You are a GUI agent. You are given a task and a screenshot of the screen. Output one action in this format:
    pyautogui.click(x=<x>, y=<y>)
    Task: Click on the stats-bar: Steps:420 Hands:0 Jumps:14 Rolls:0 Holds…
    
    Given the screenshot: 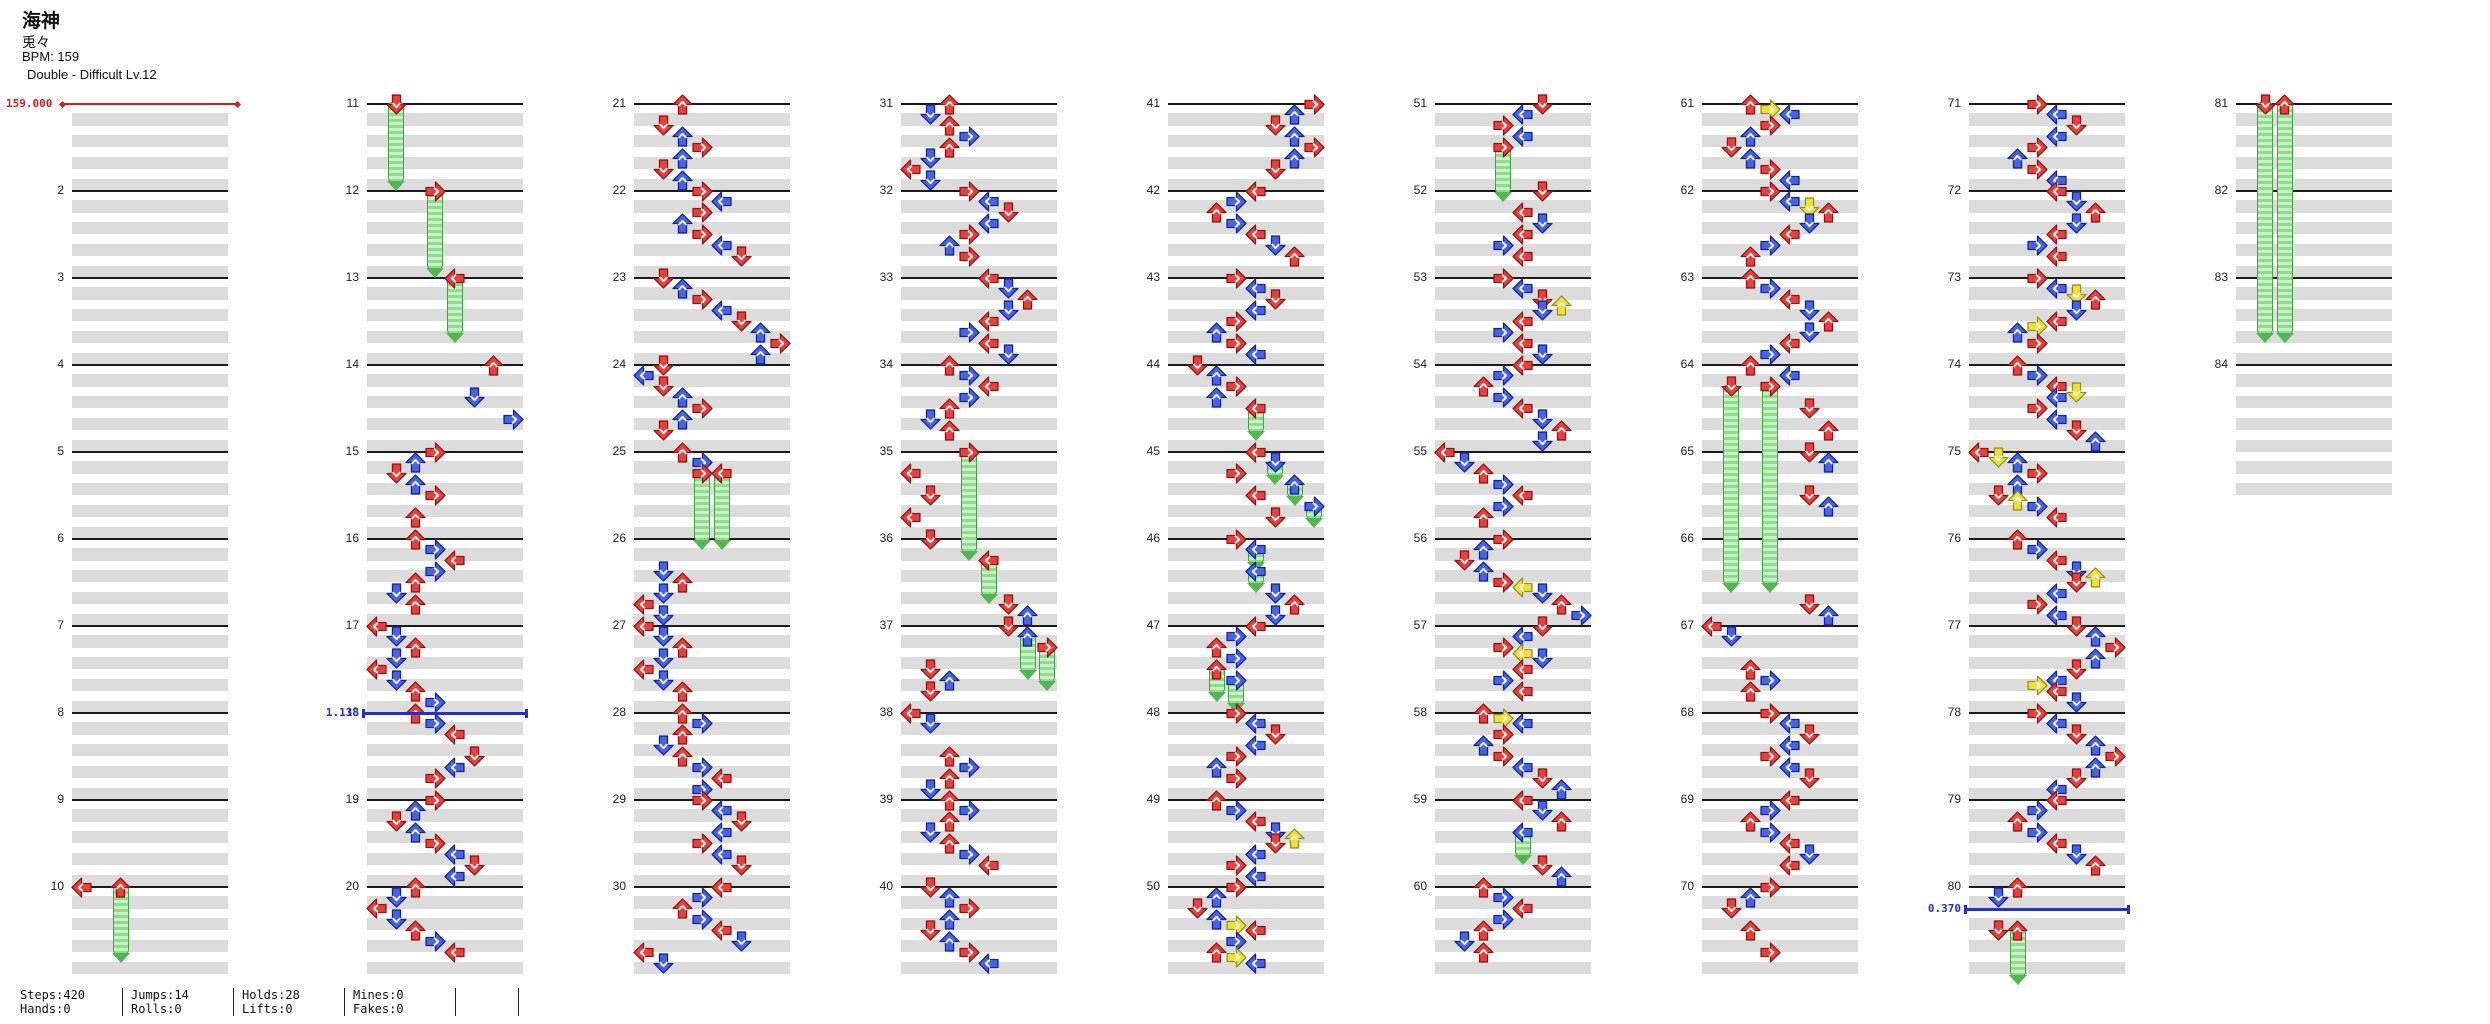 What is the action you would take?
    pyautogui.click(x=265, y=1002)
    